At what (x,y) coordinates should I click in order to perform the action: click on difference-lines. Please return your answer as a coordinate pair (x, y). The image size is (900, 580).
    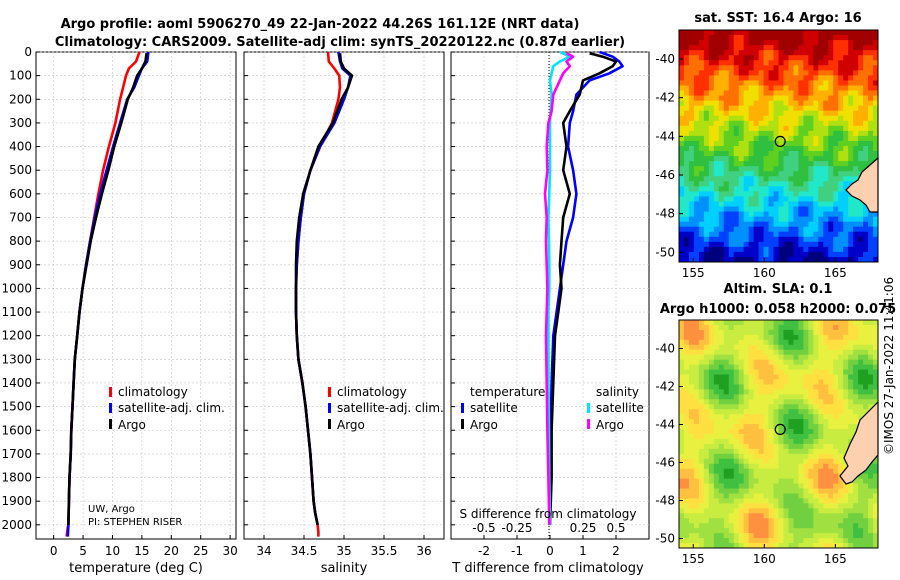
    Looking at the image, I should click on (583, 287).